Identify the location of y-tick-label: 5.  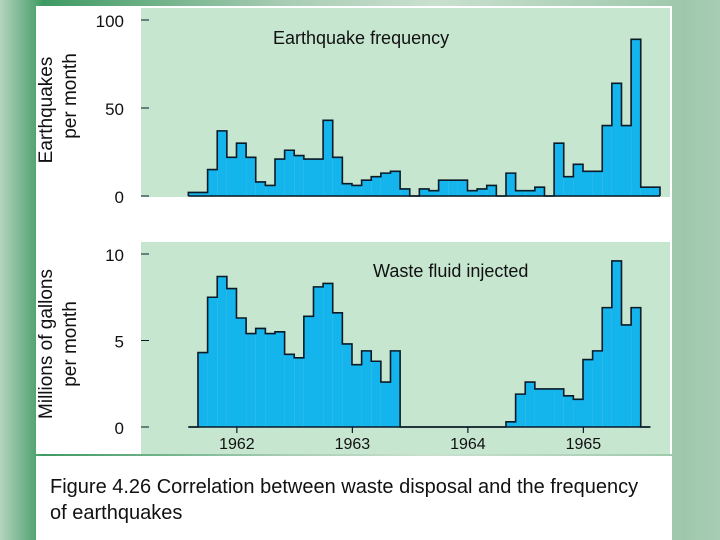
(119, 342).